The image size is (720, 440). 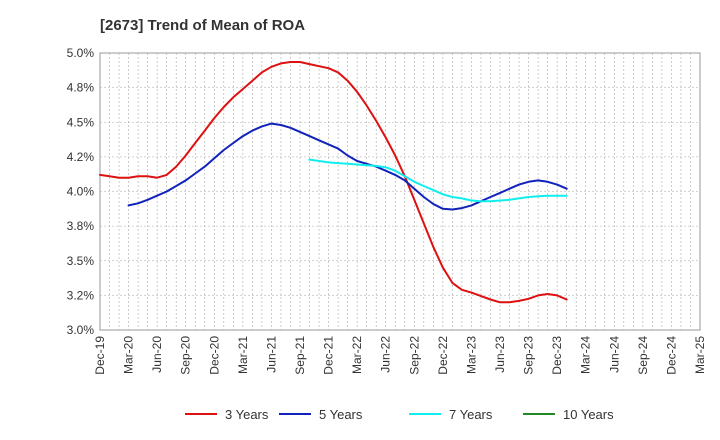 What do you see at coordinates (81, 157) in the screenshot?
I see `y-tick-label: 4.2%` at bounding box center [81, 157].